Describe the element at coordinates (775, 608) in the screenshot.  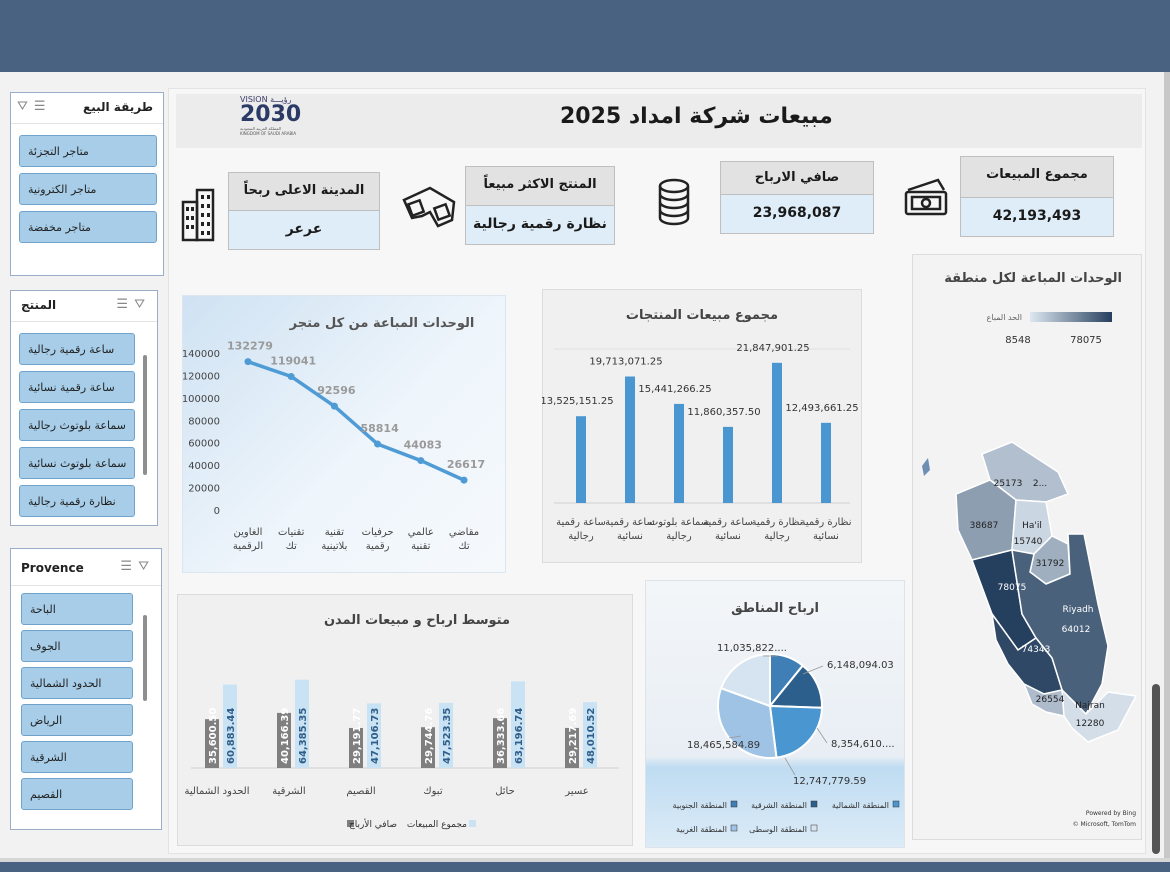
I see `chart-title: ارباح المناطق` at that location.